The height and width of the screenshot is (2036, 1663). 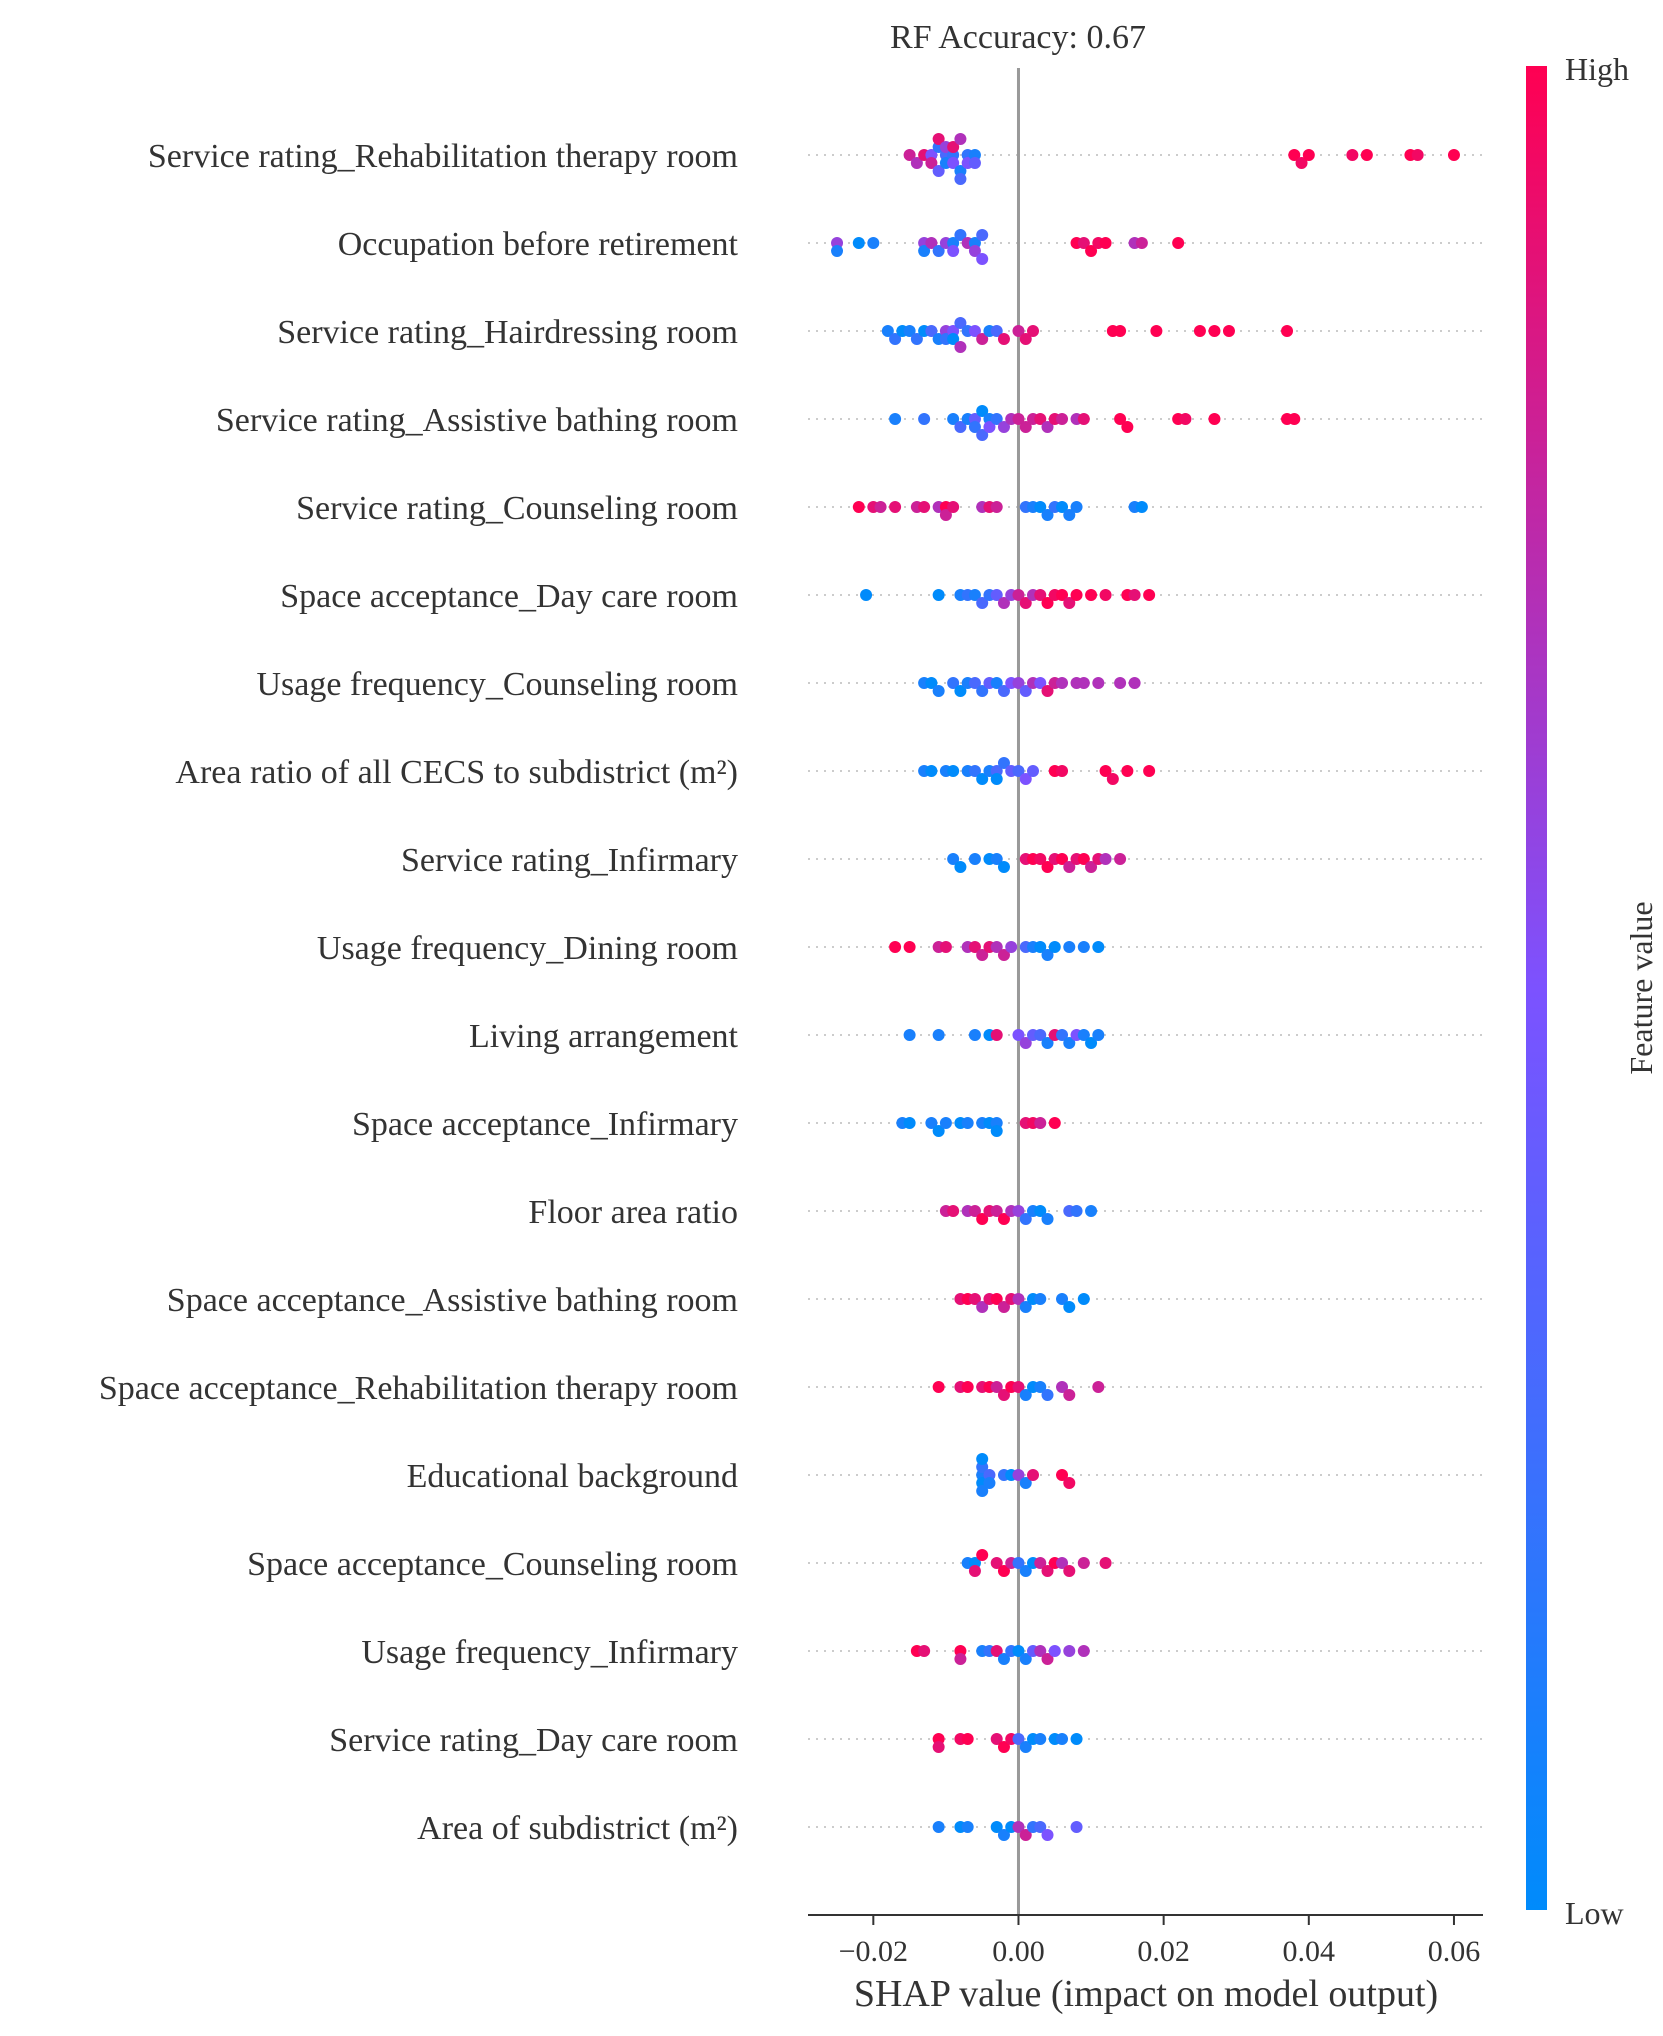 I want to click on feature-label: Service rating_Day care room, so click(x=533, y=1740).